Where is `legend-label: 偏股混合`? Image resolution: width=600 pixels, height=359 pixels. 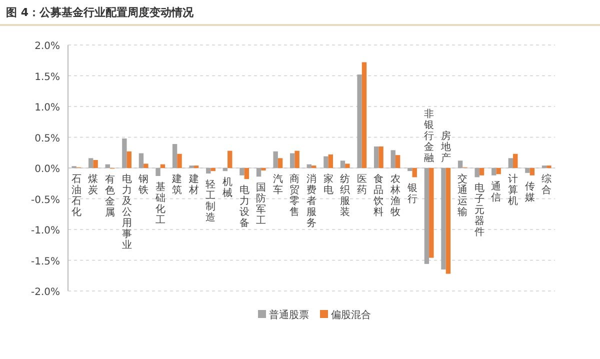 legend-label: 偏股混合 is located at coordinates (351, 315).